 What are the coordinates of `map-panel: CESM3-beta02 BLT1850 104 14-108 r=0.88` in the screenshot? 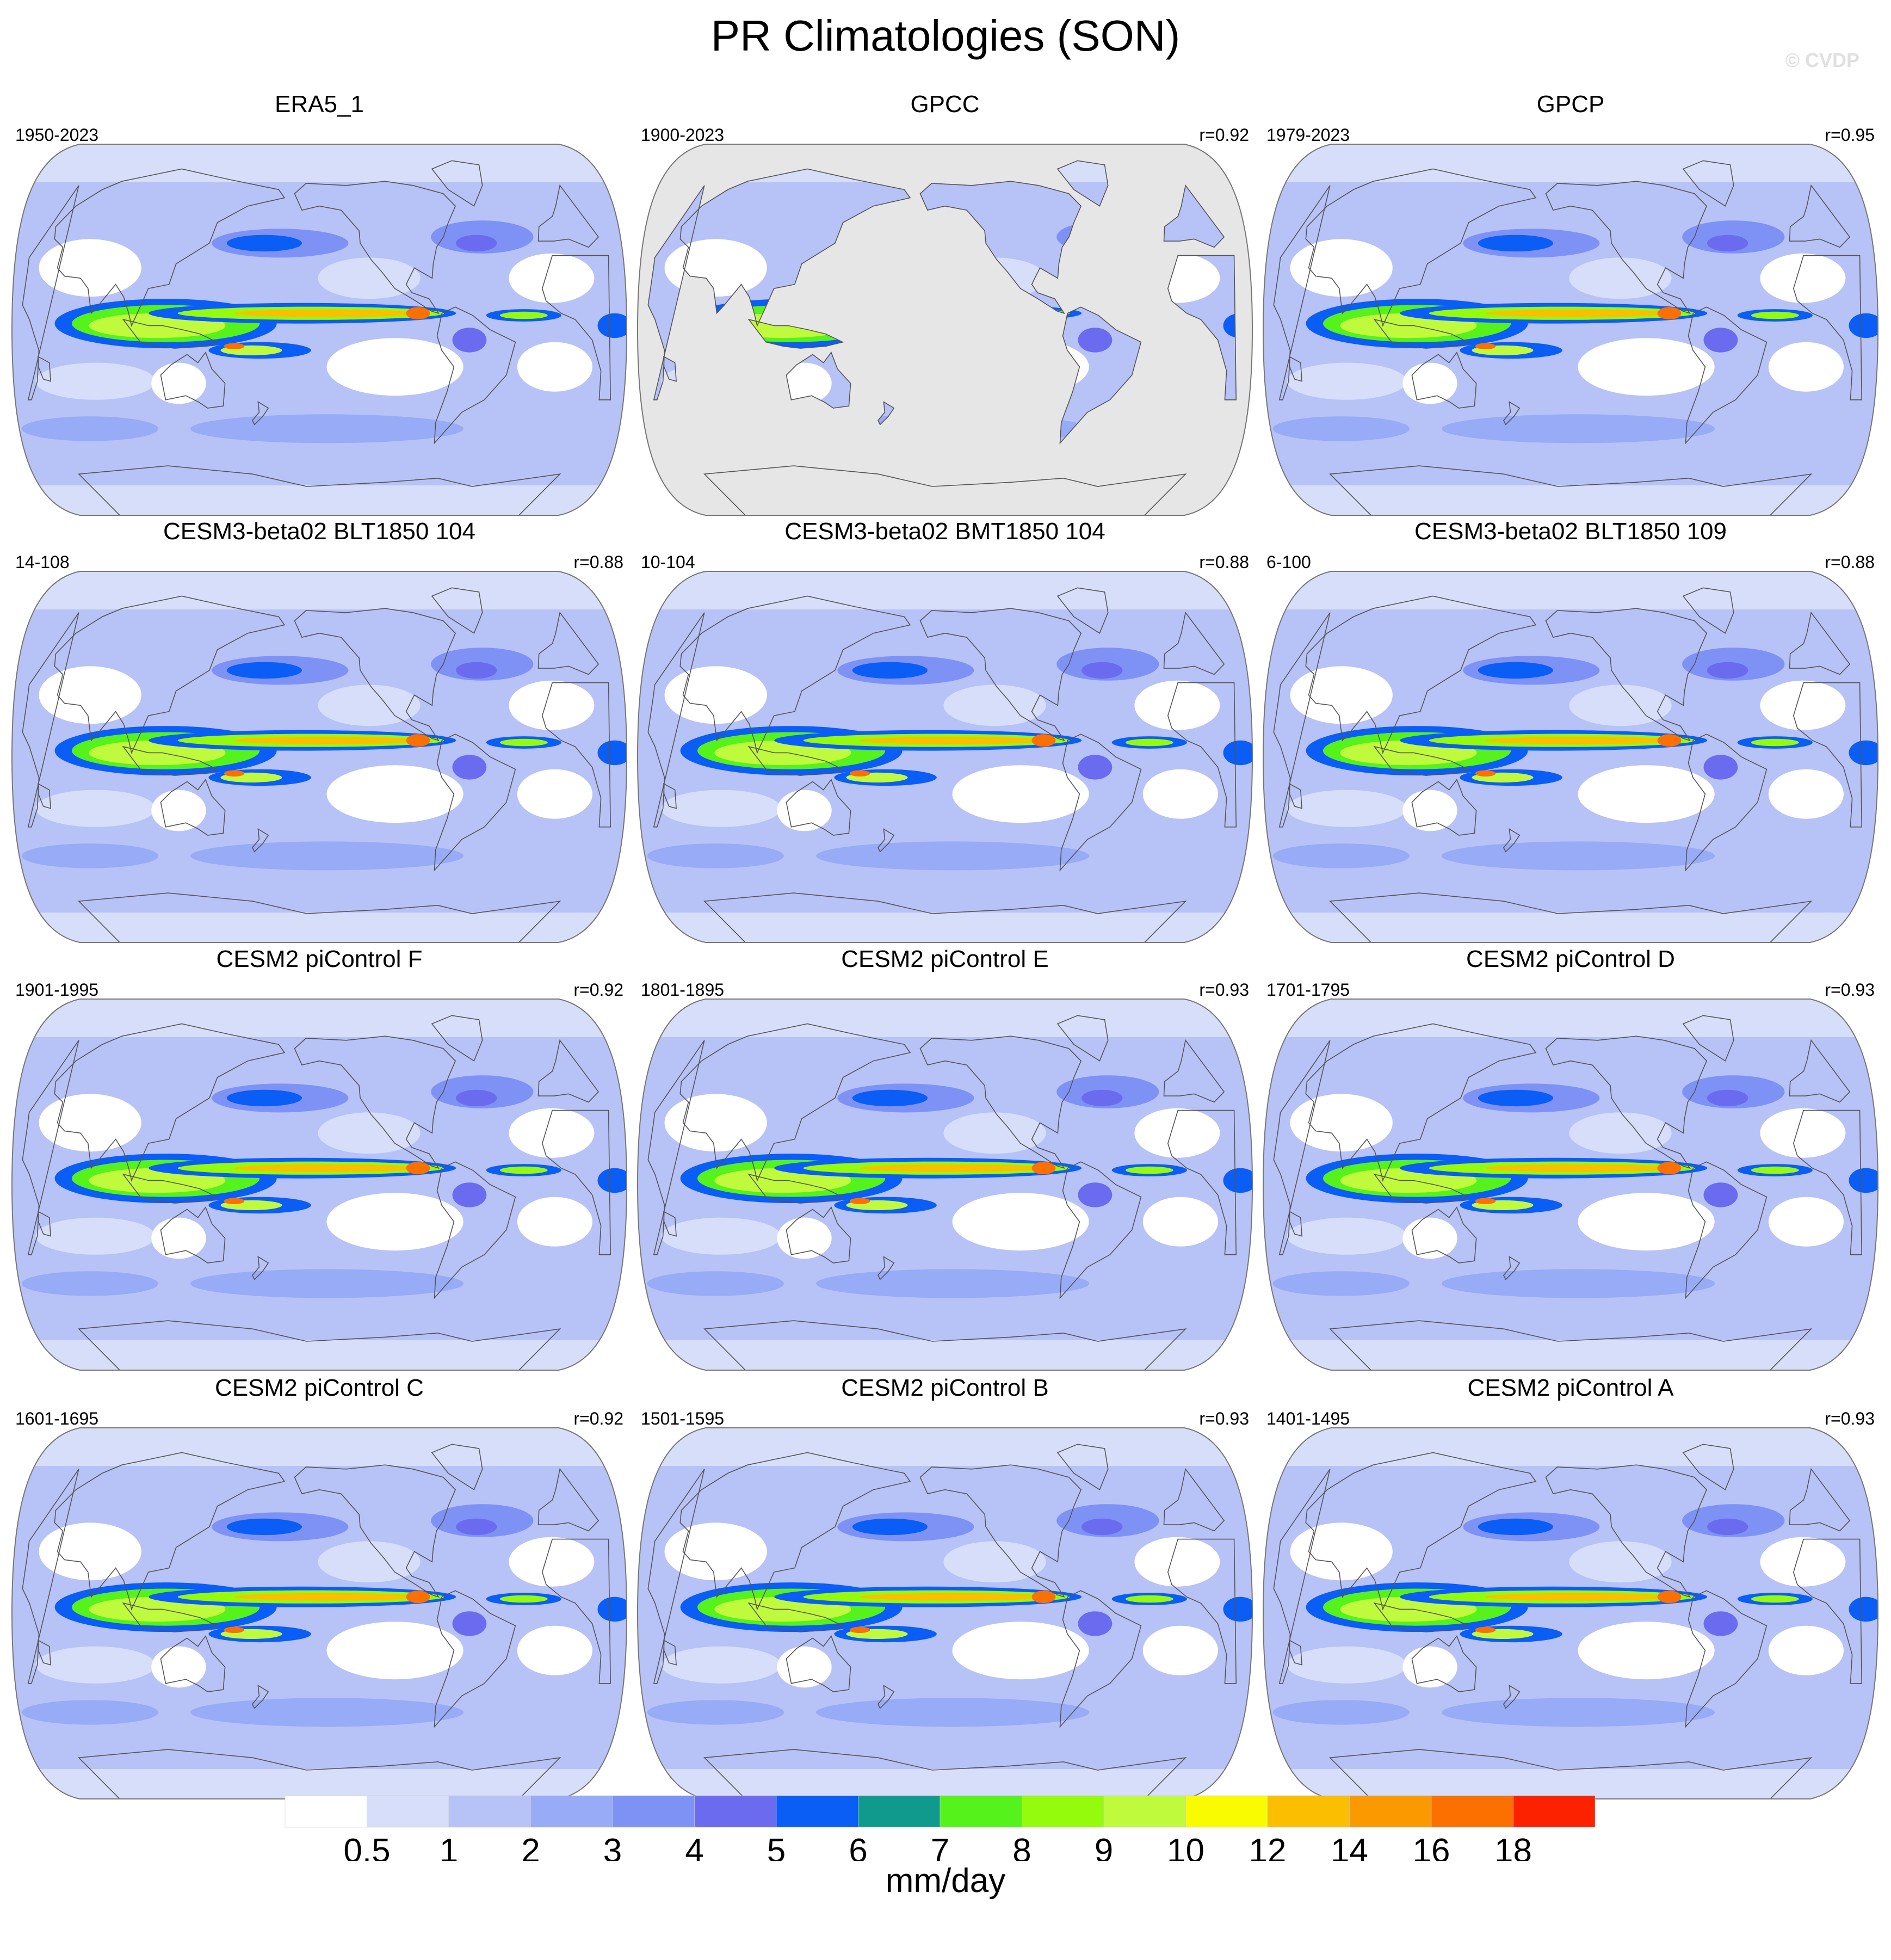 It's located at (319, 730).